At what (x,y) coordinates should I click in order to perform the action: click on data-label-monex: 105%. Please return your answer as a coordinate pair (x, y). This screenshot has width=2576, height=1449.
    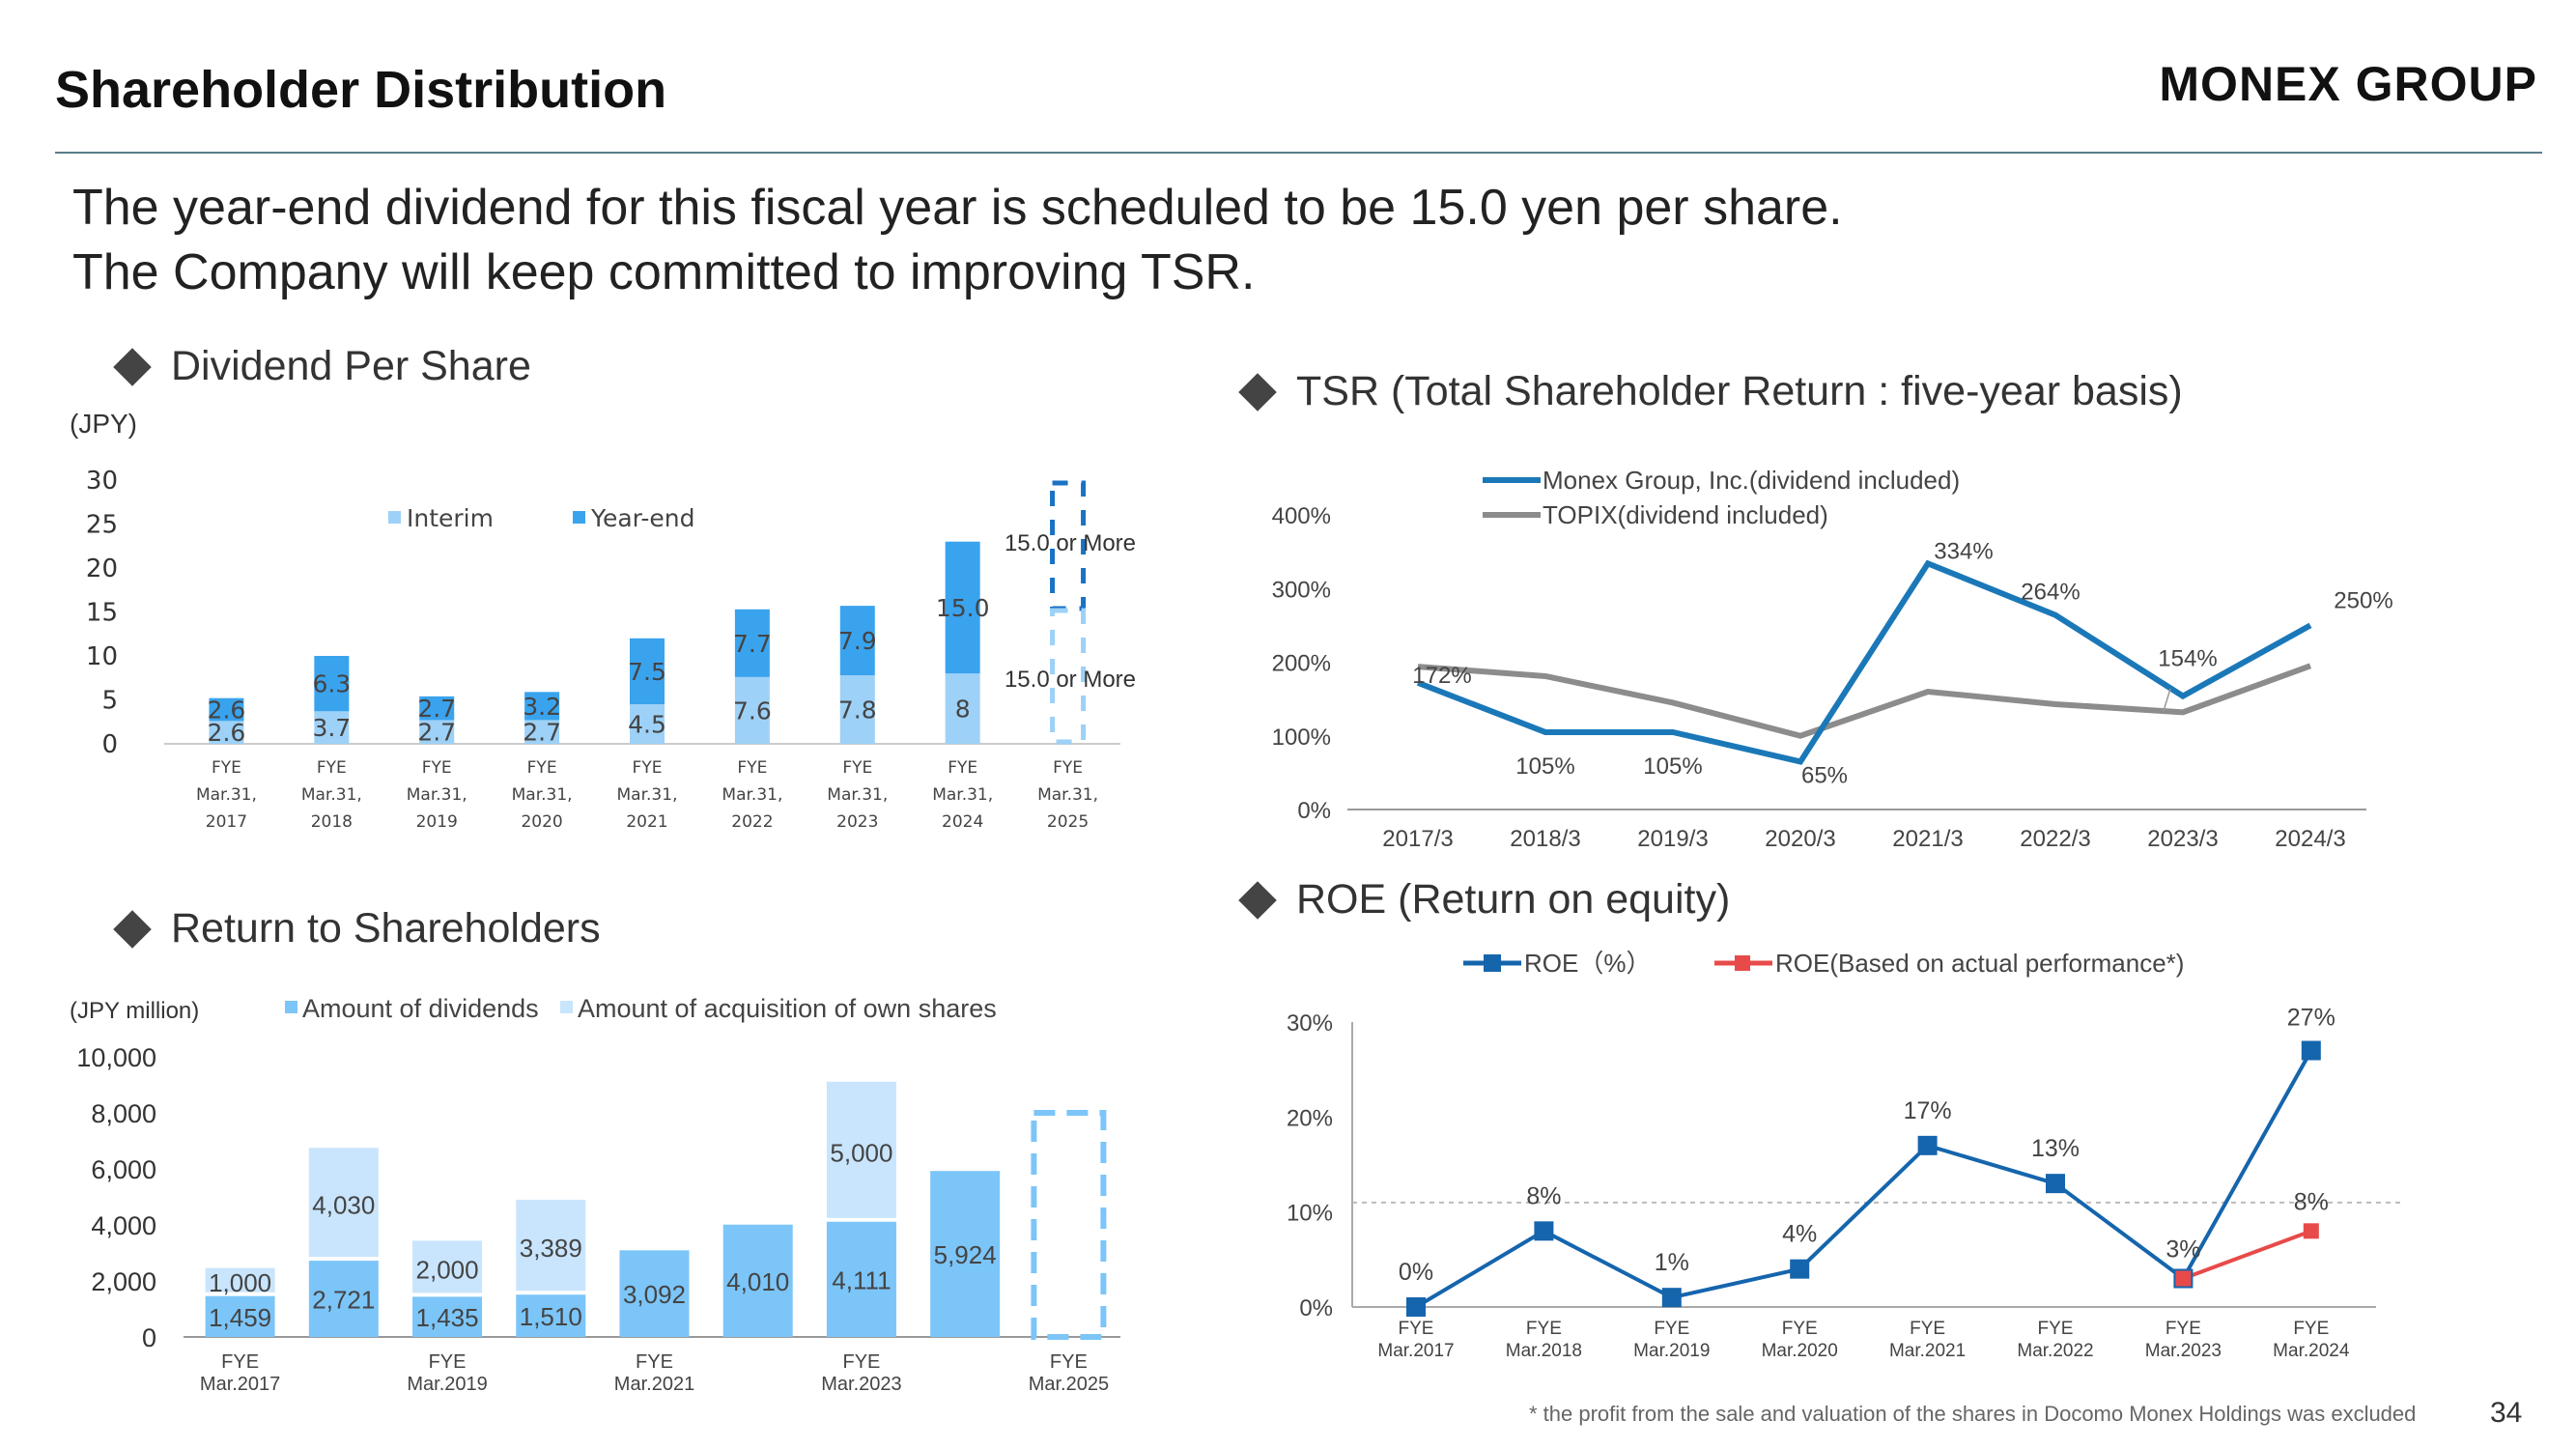
    Looking at the image, I should click on (1672, 766).